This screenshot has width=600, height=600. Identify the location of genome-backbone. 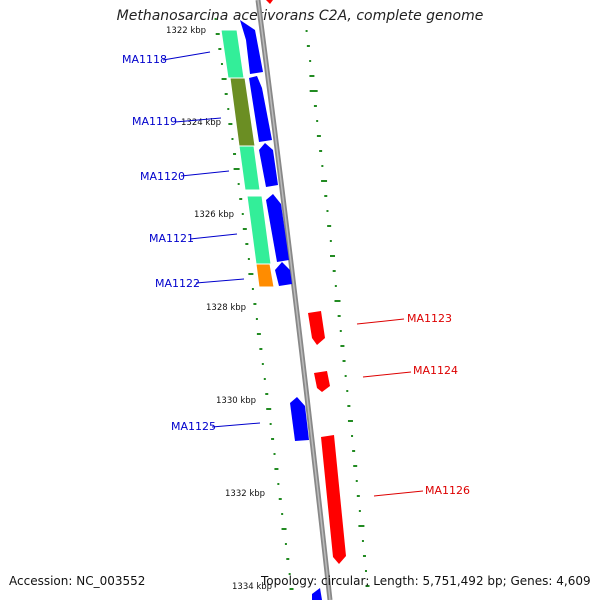
(294, 300).